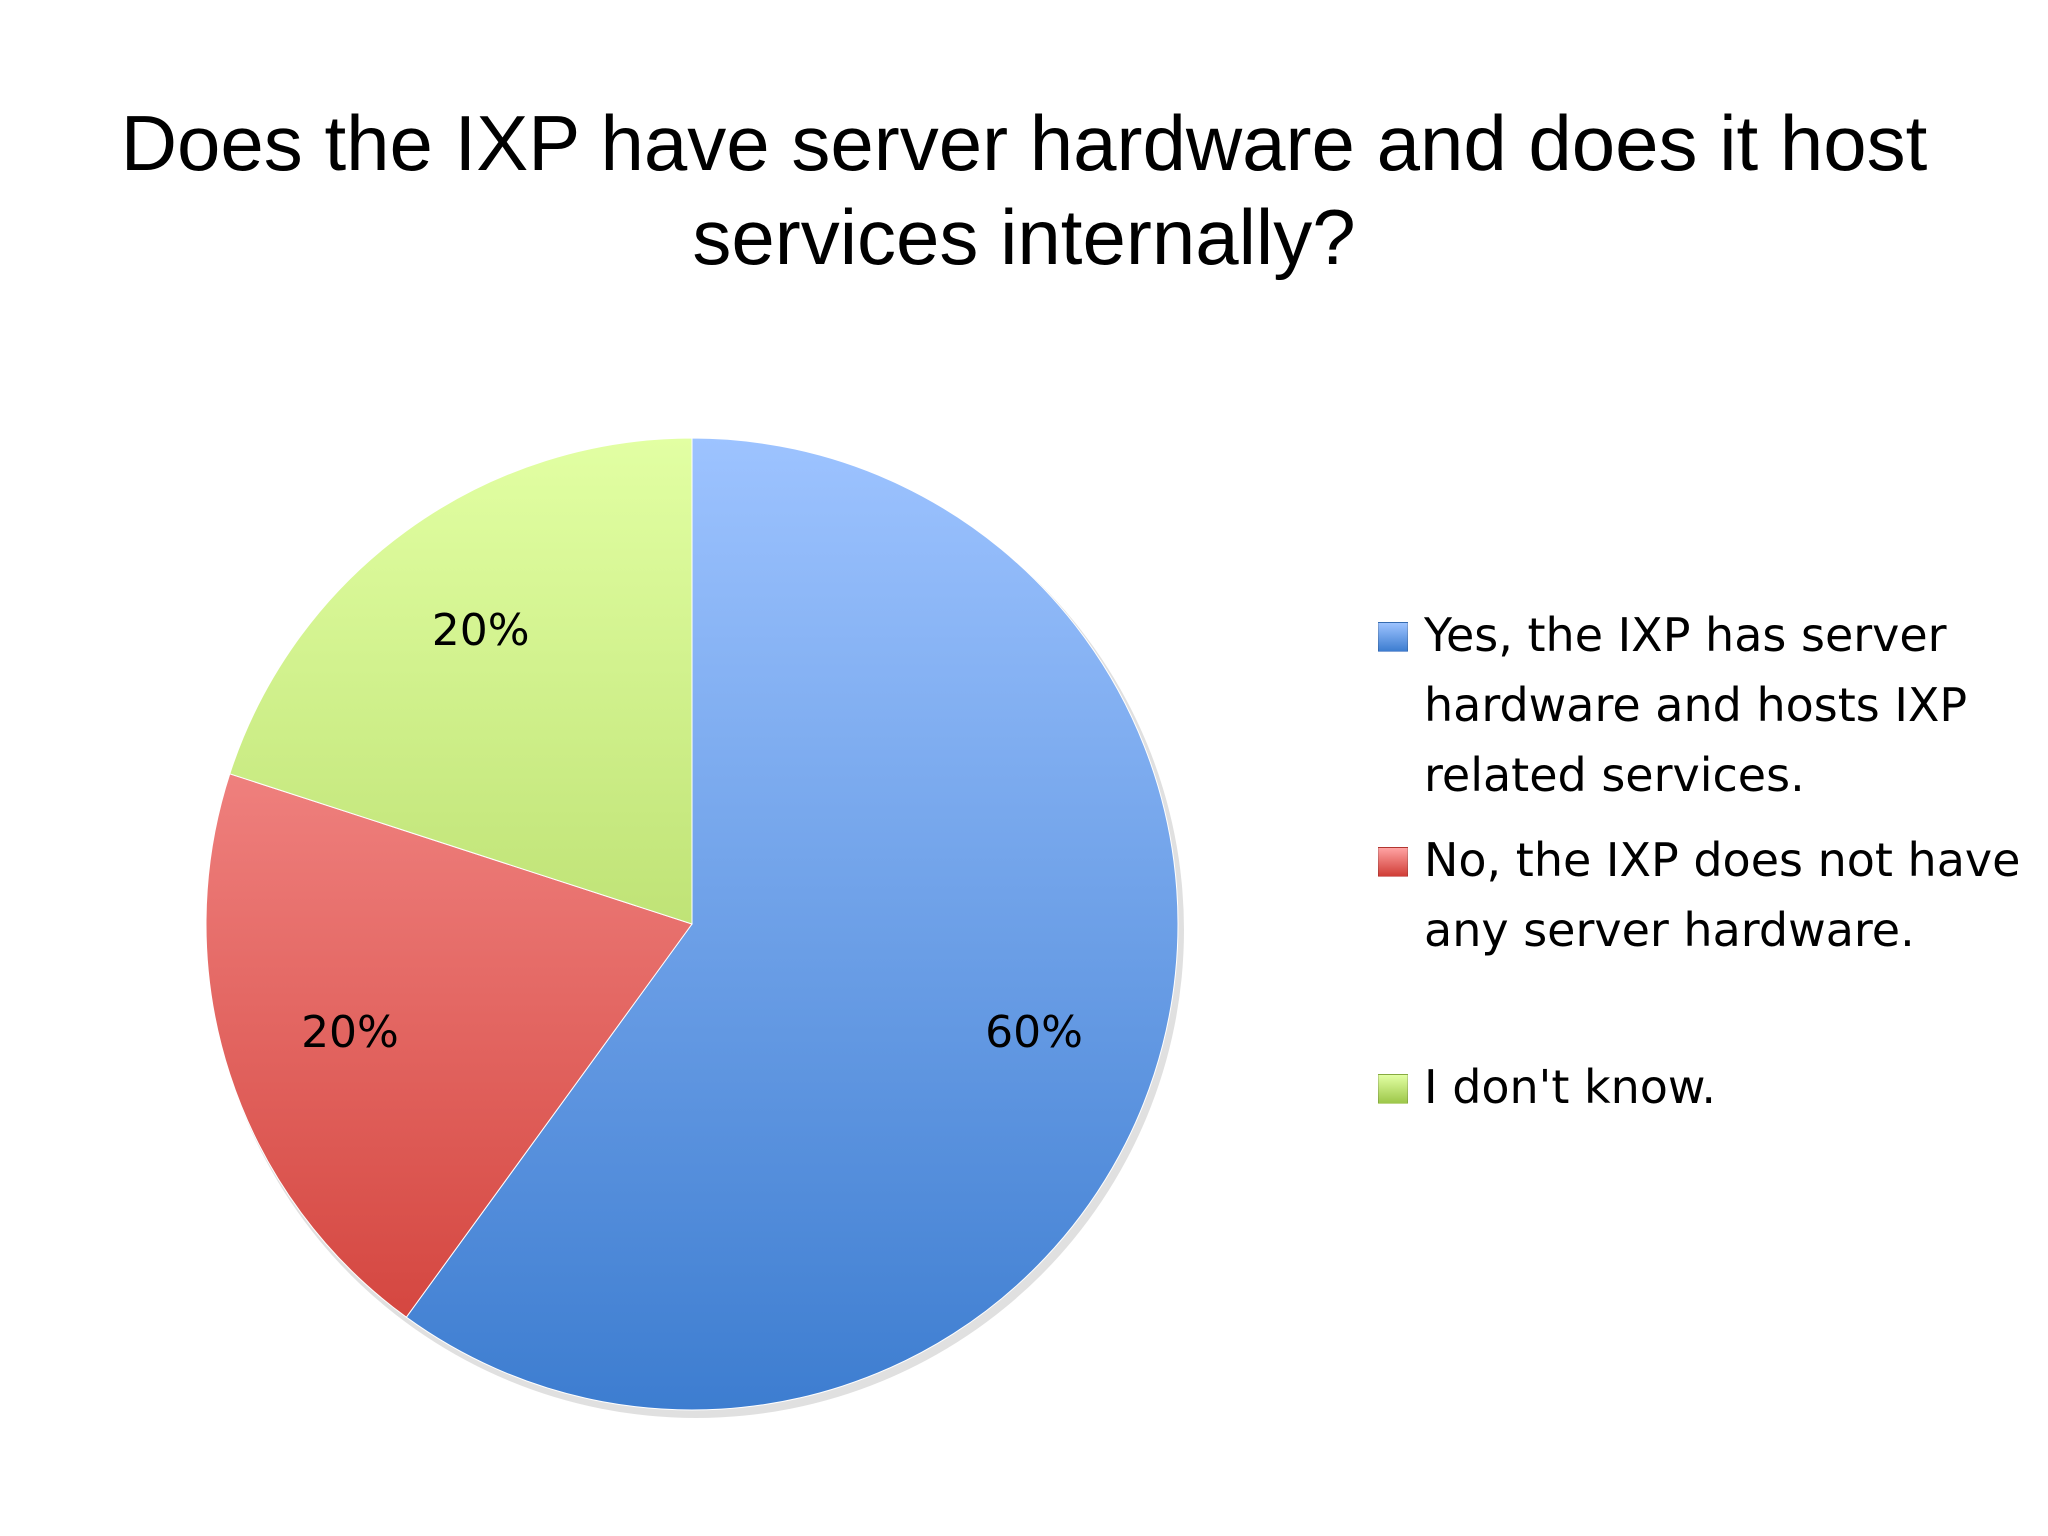 The height and width of the screenshot is (1536, 2048). What do you see at coordinates (461, 681) in the screenshot?
I see `pie-slice-dont-know` at bounding box center [461, 681].